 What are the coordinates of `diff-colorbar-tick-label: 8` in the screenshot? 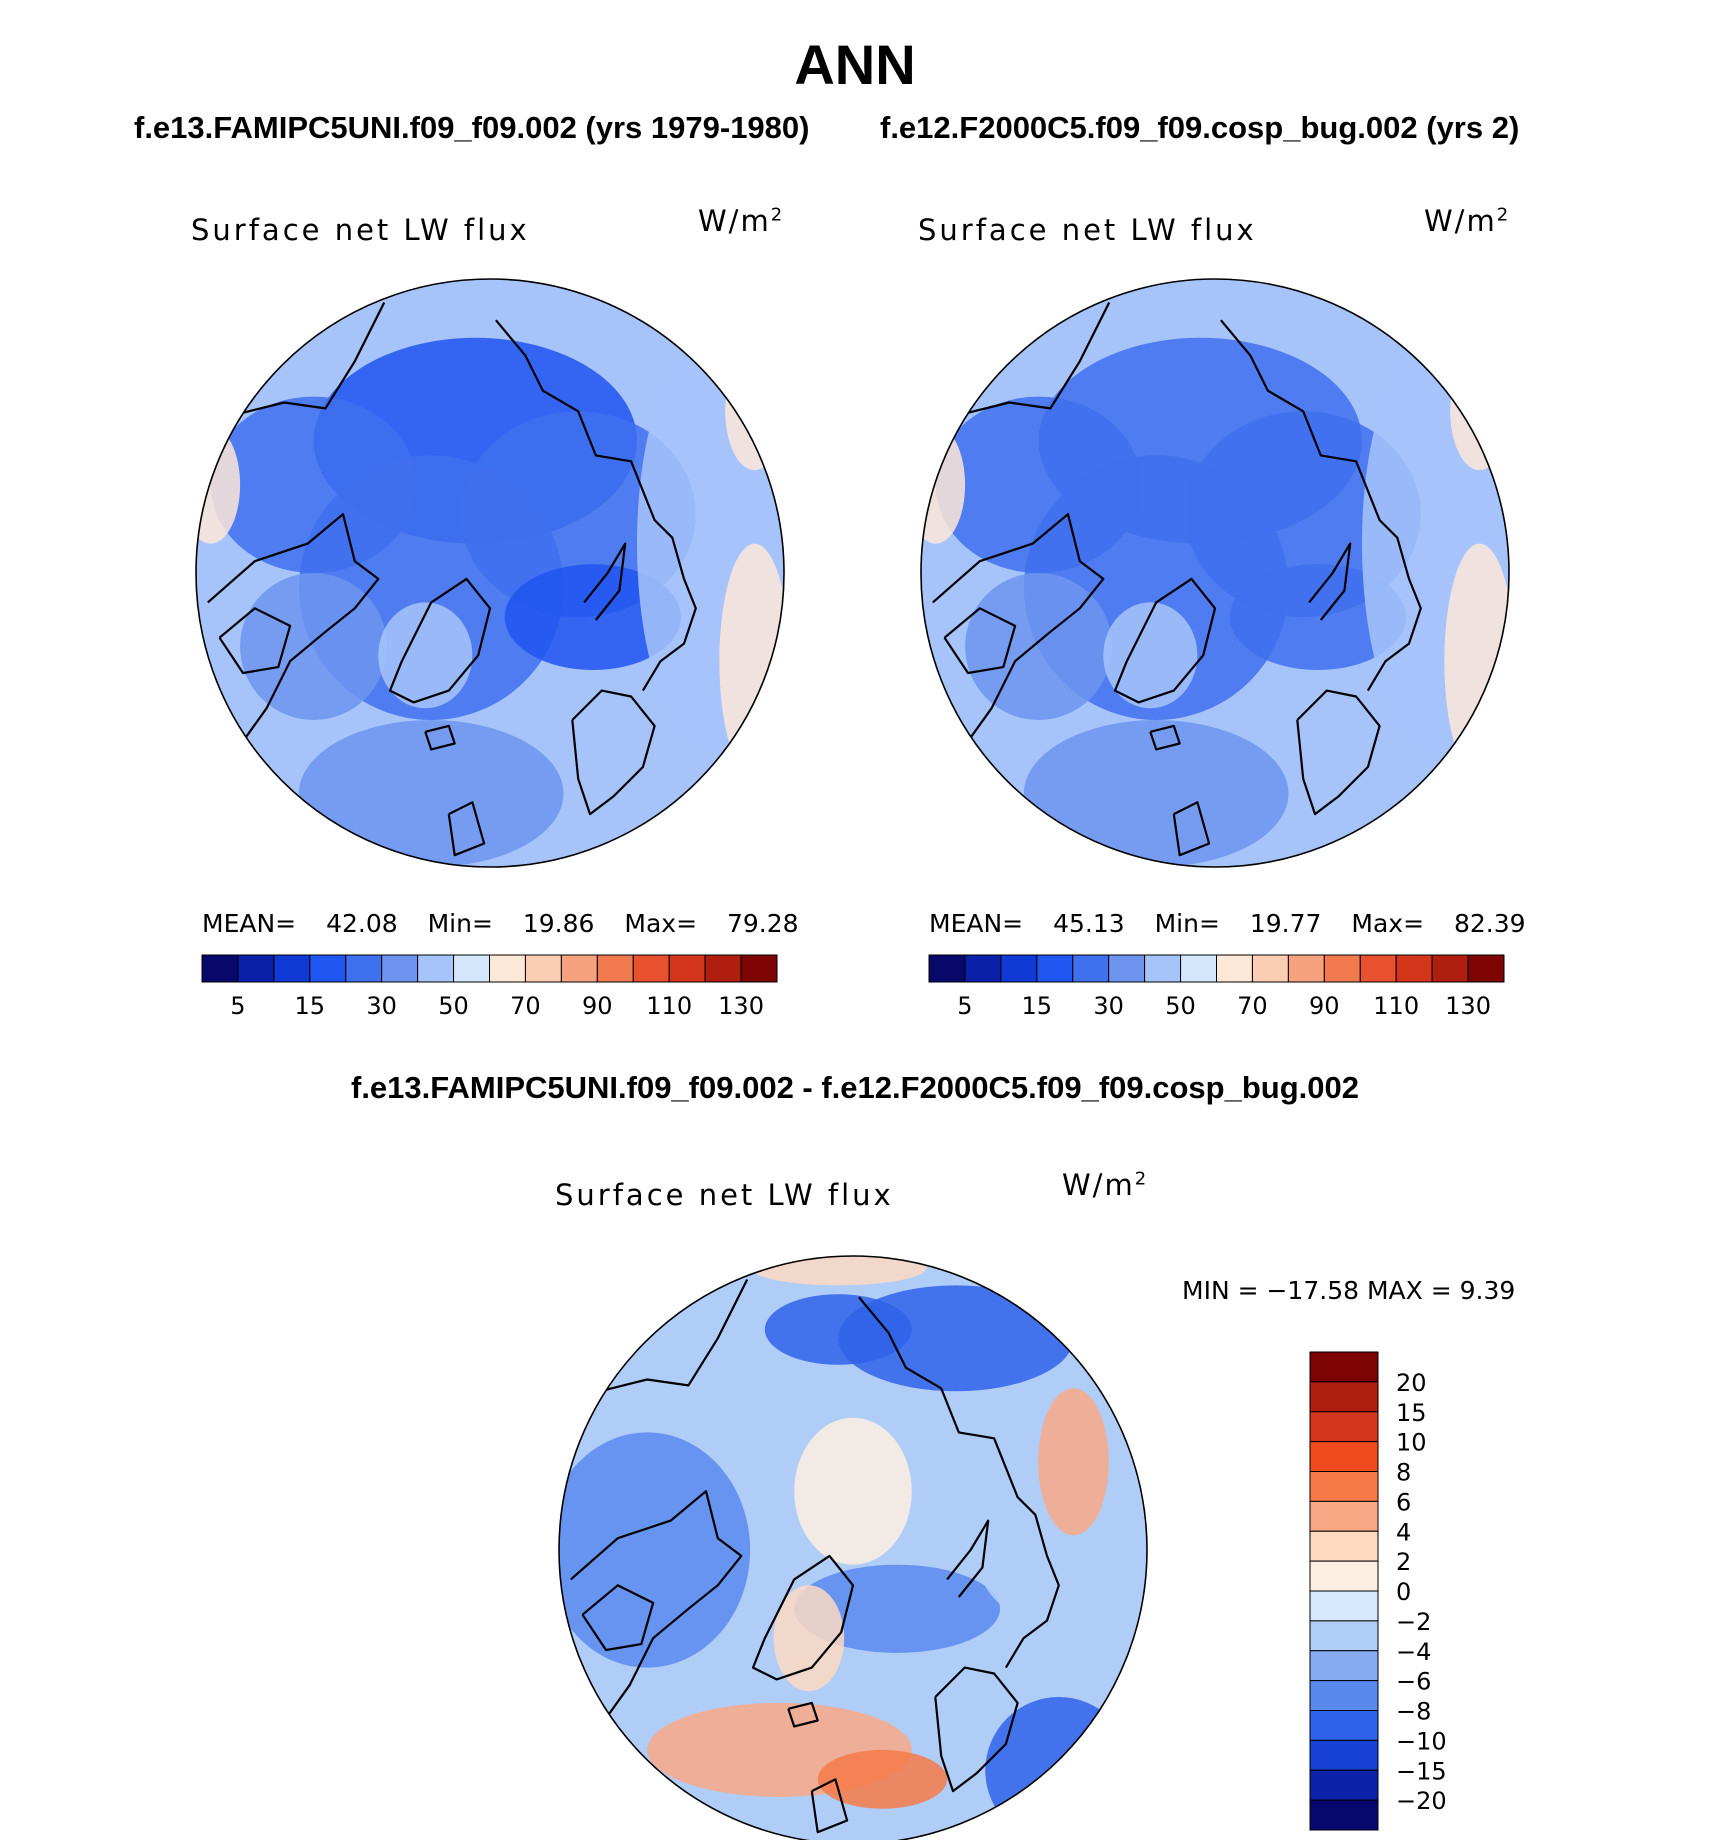 It's located at (1403, 1473).